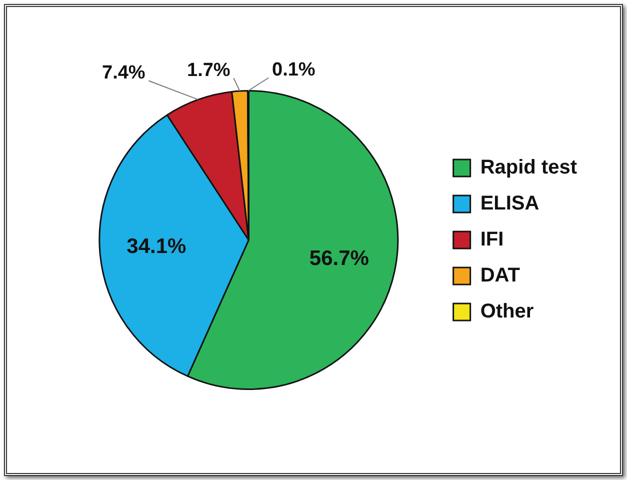 This screenshot has width=627, height=480. I want to click on legend-label: Rapid test, so click(529, 167).